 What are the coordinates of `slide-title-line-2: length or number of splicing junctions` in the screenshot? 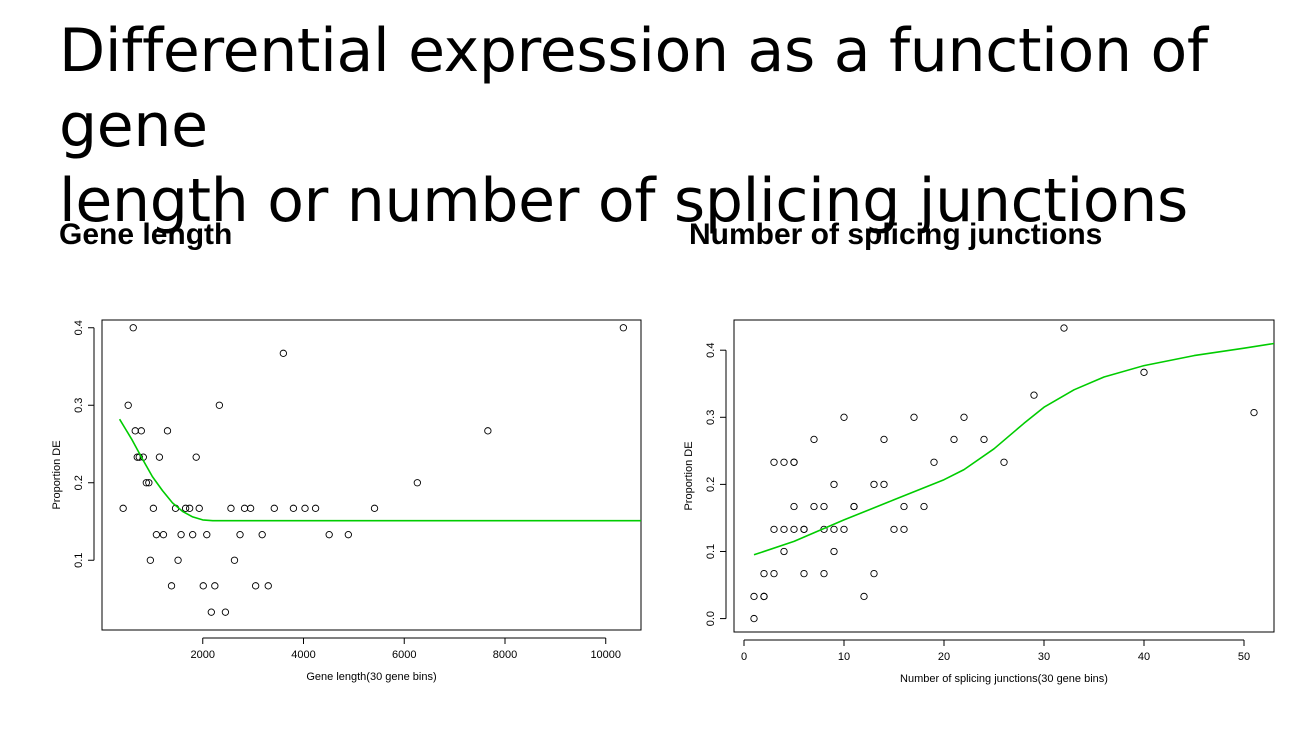 It's located at (623, 201).